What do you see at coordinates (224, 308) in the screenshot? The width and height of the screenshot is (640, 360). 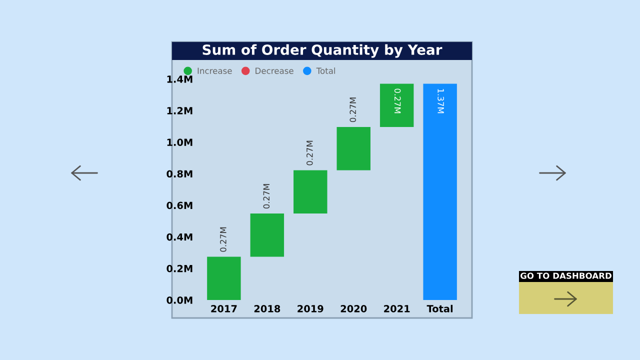 I see `x-tick-label: 2017` at bounding box center [224, 308].